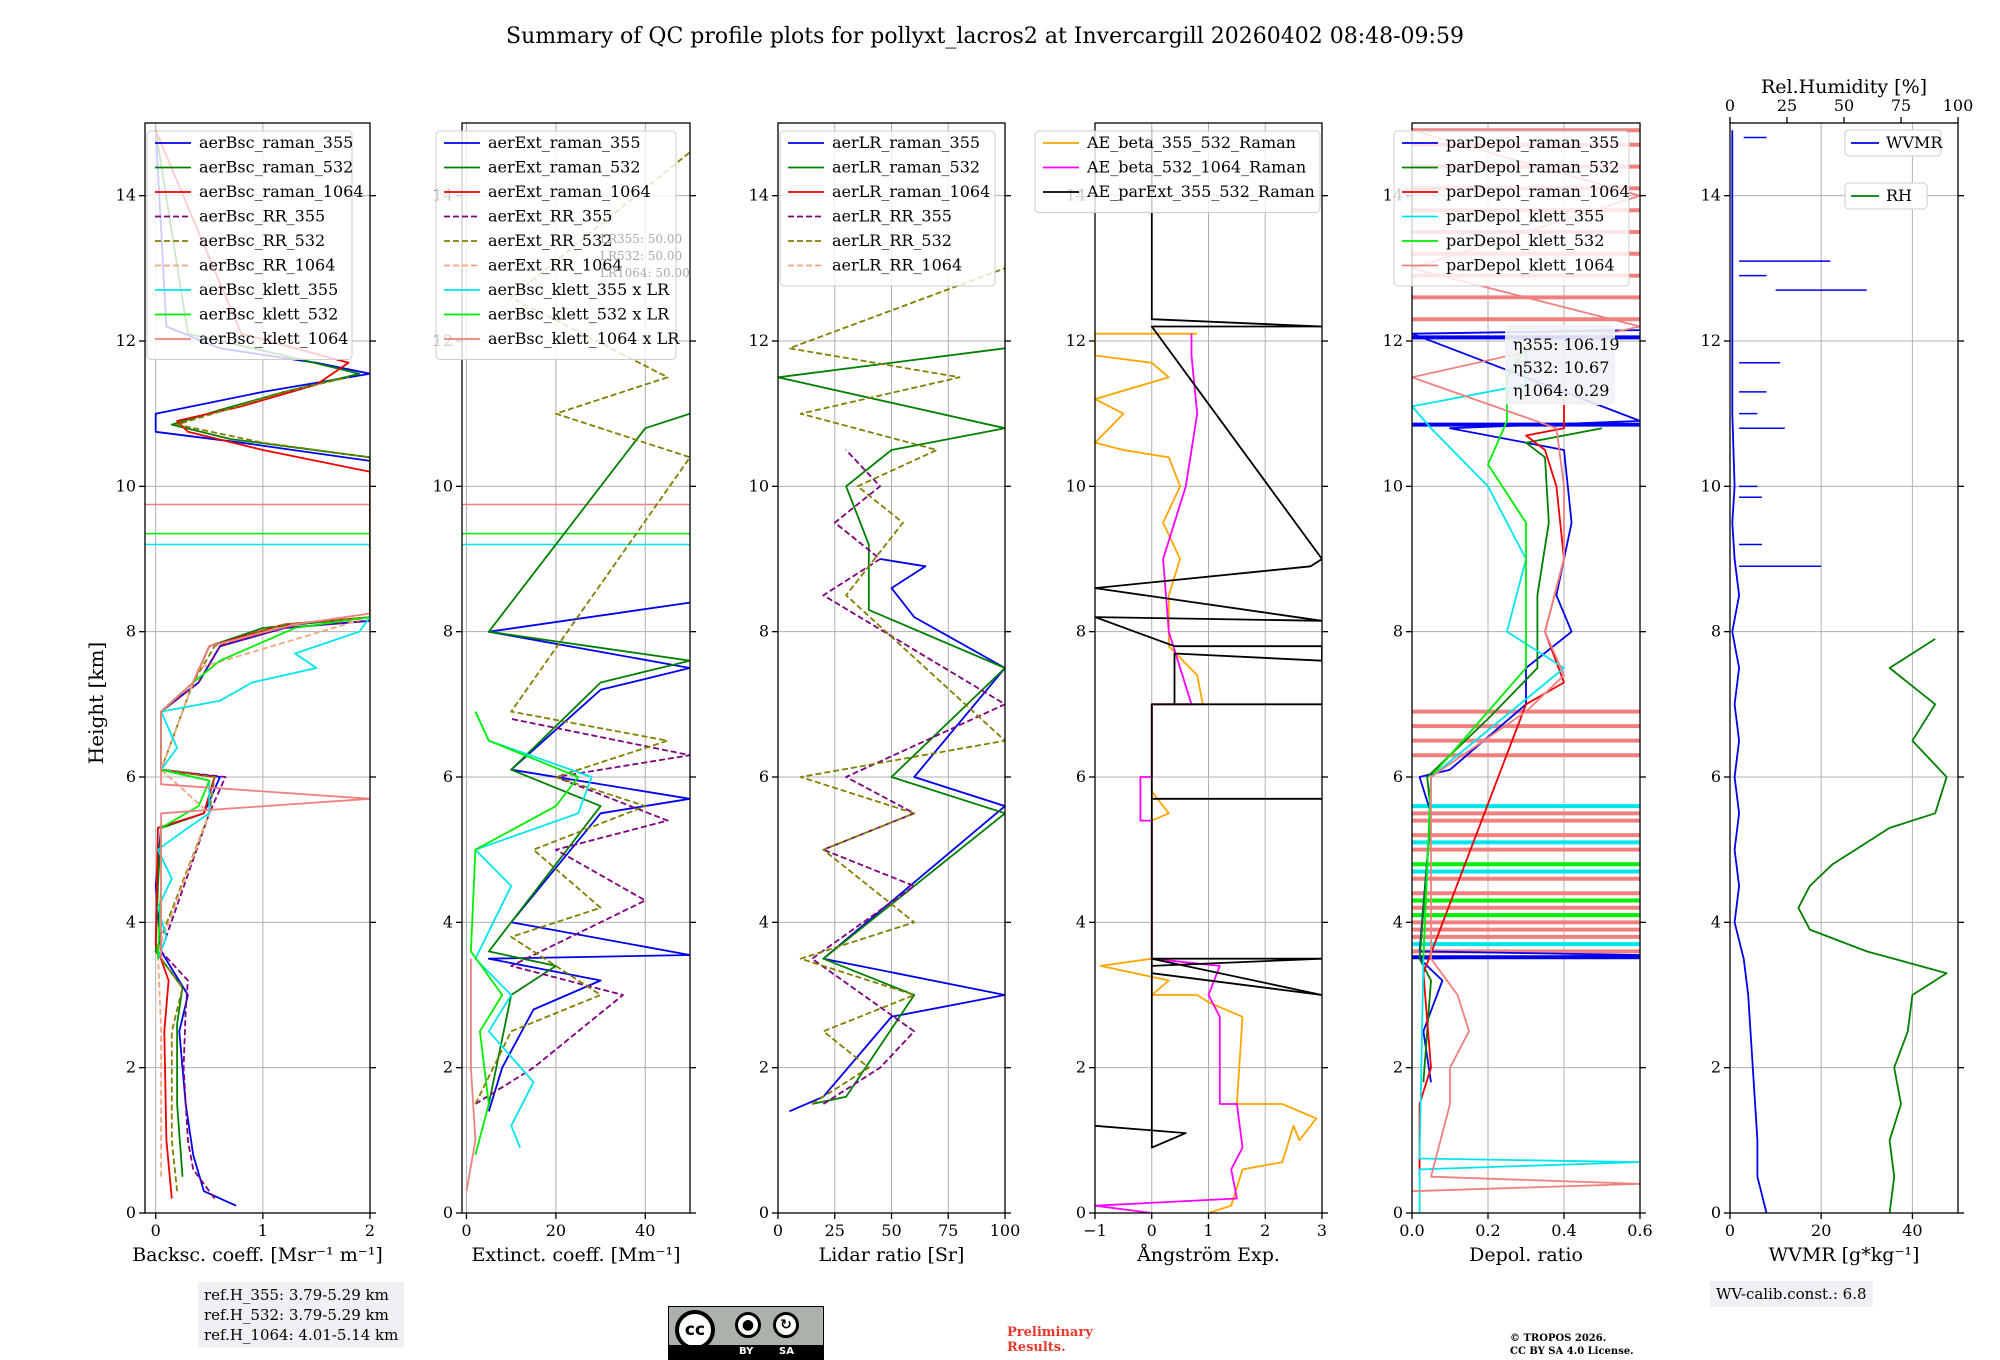 The width and height of the screenshot is (2000, 1360). What do you see at coordinates (569, 191) in the screenshot?
I see `legend-label: aerExt_raman_1064` at bounding box center [569, 191].